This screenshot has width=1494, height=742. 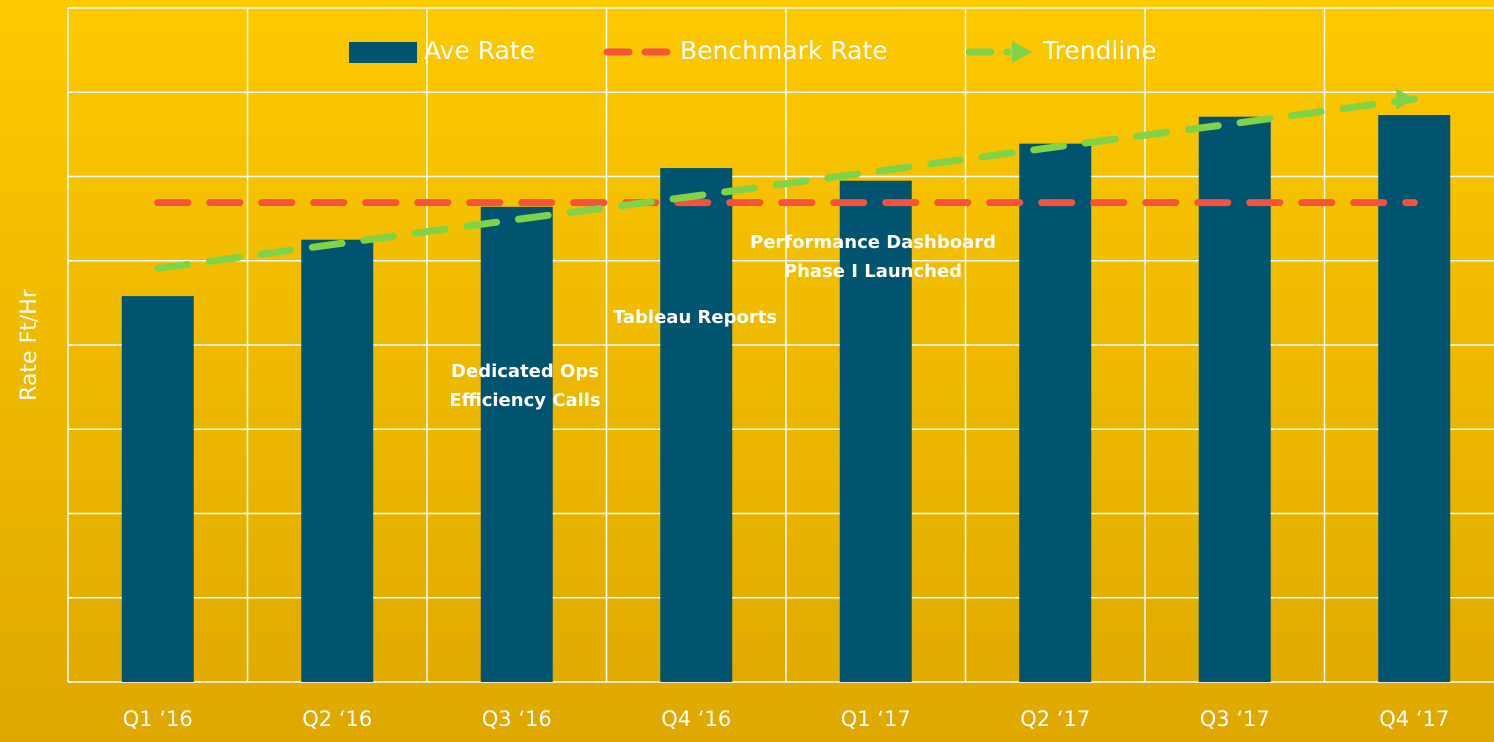 I want to click on legend-label: Benchmark Rate, so click(x=784, y=50).